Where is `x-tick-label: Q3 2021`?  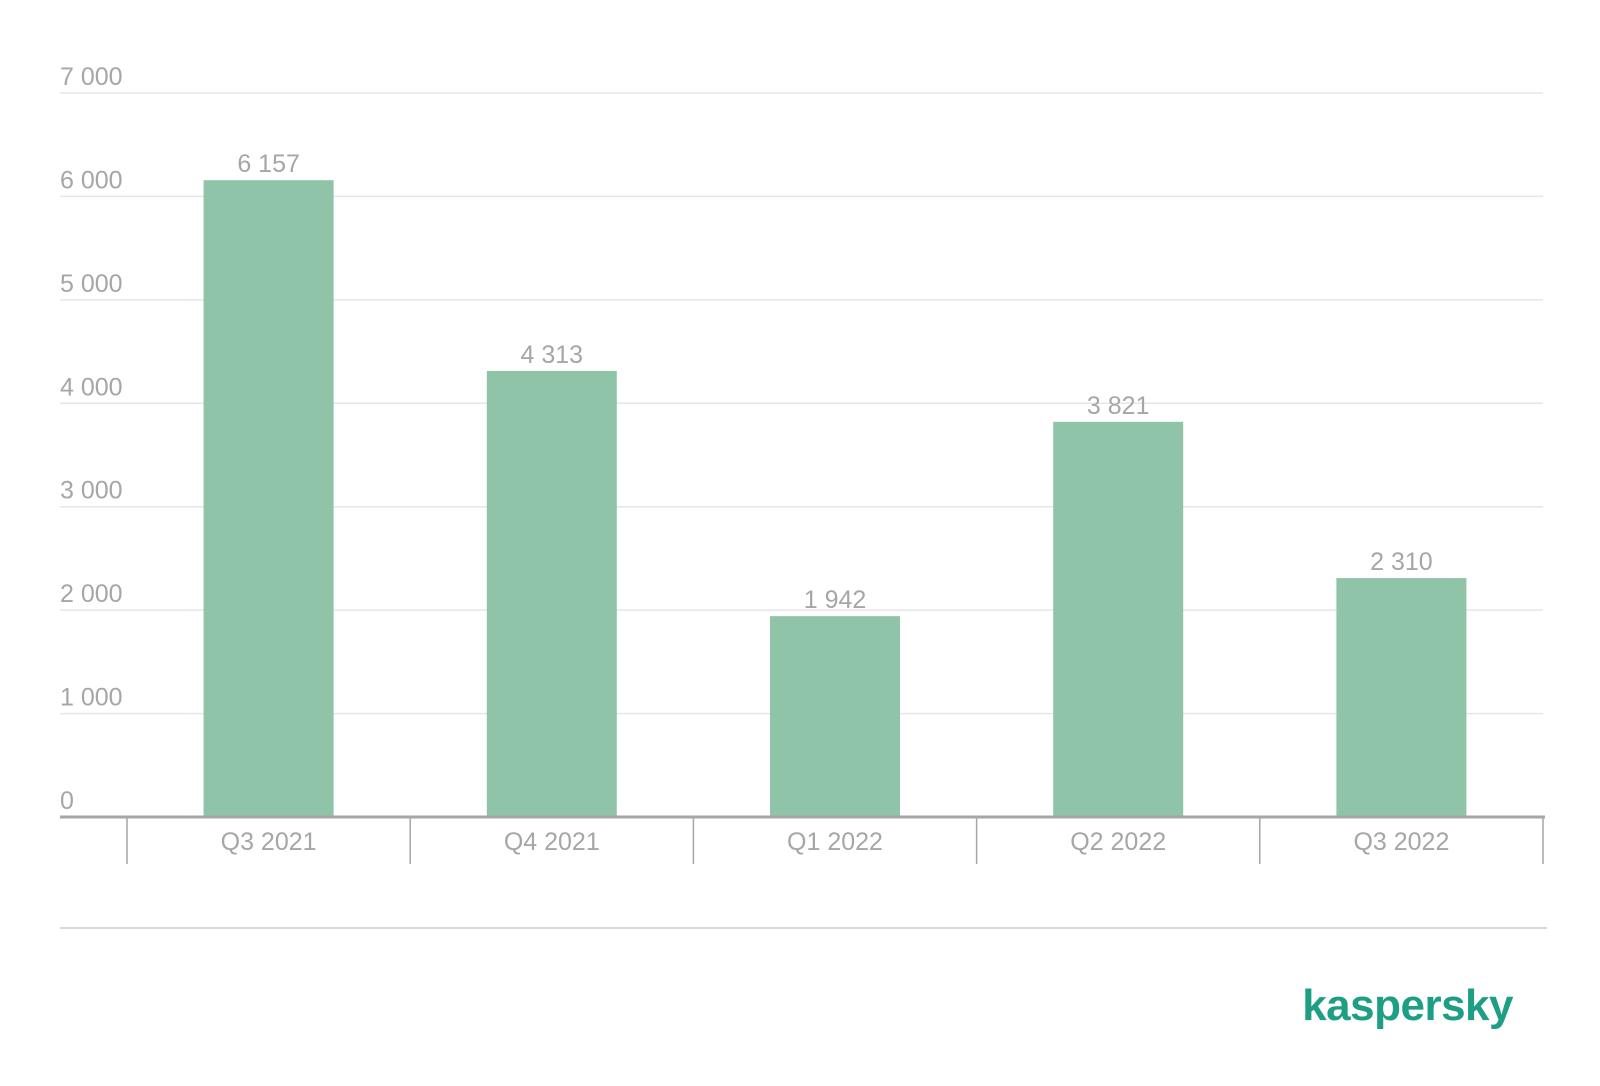
x-tick-label: Q3 2021 is located at coordinates (269, 842).